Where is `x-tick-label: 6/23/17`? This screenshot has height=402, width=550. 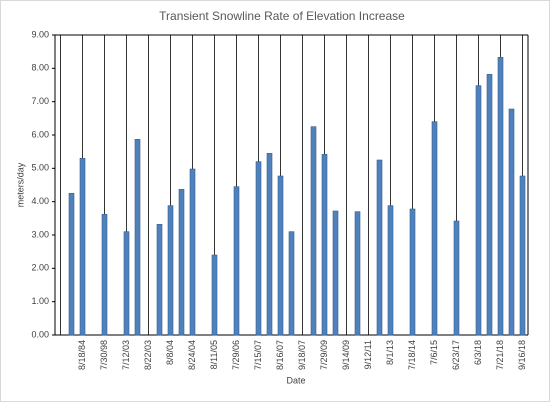 x-tick-label: 6/23/17 is located at coordinates (456, 355).